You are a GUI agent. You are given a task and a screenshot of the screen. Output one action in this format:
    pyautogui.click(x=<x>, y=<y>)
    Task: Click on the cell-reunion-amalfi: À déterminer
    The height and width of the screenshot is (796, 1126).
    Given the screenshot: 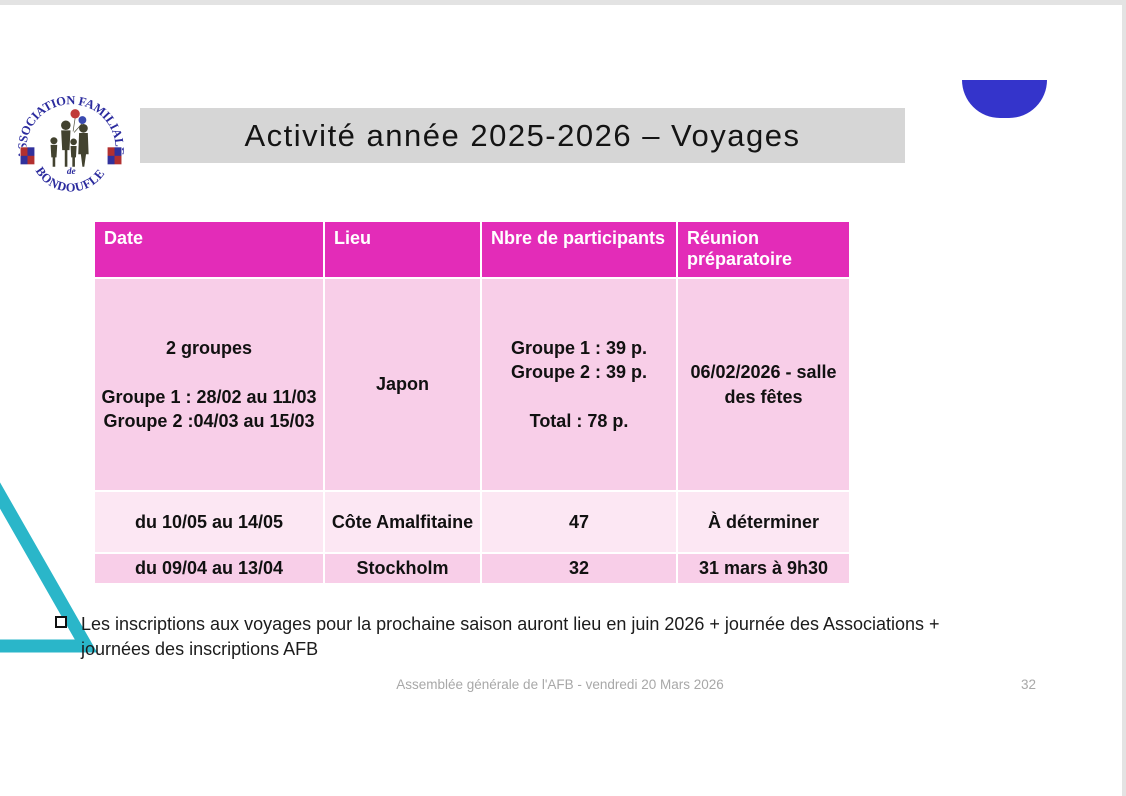 What is the action you would take?
    pyautogui.click(x=763, y=522)
    